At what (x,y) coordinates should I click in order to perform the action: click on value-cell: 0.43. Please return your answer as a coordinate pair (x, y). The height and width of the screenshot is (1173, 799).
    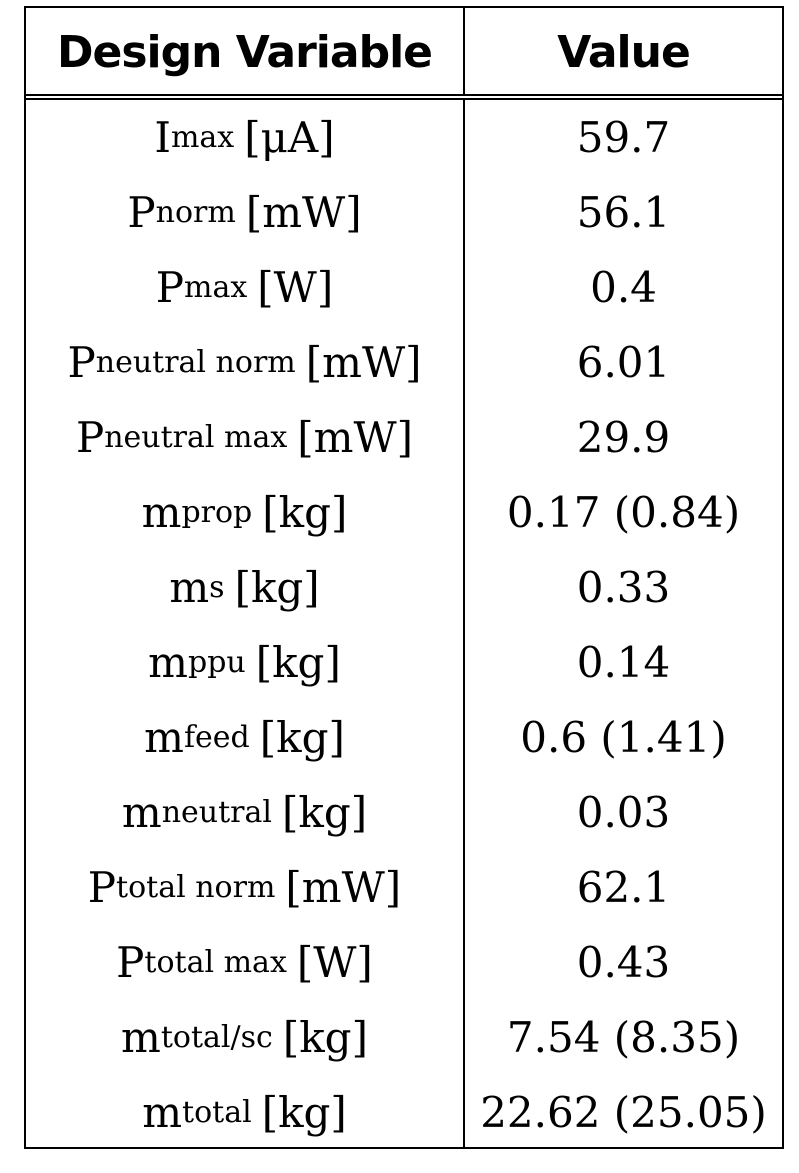
    Looking at the image, I should click on (623, 962).